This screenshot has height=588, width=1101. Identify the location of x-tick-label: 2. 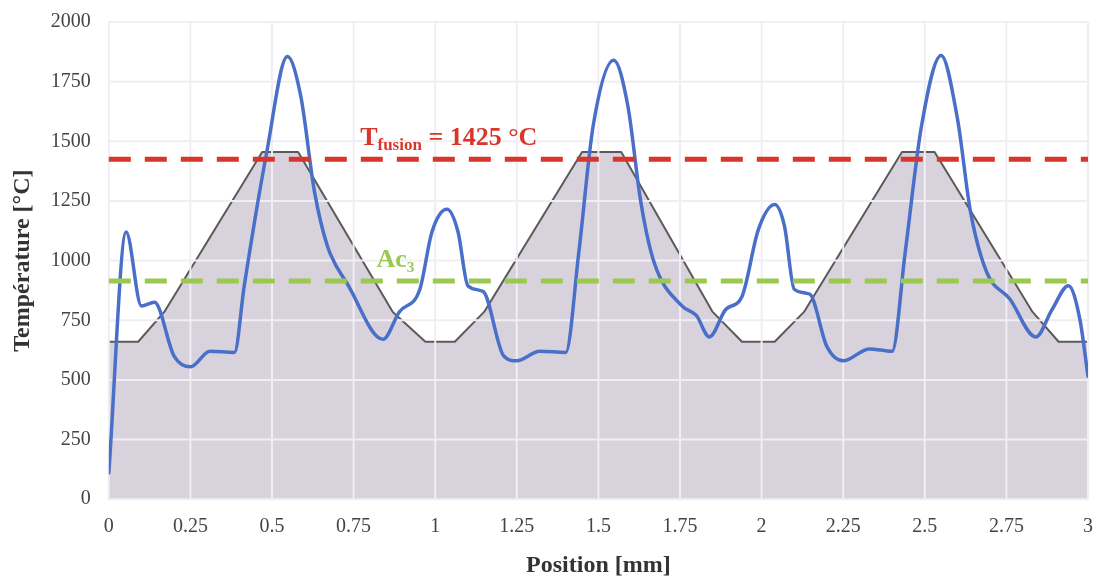
(761, 525).